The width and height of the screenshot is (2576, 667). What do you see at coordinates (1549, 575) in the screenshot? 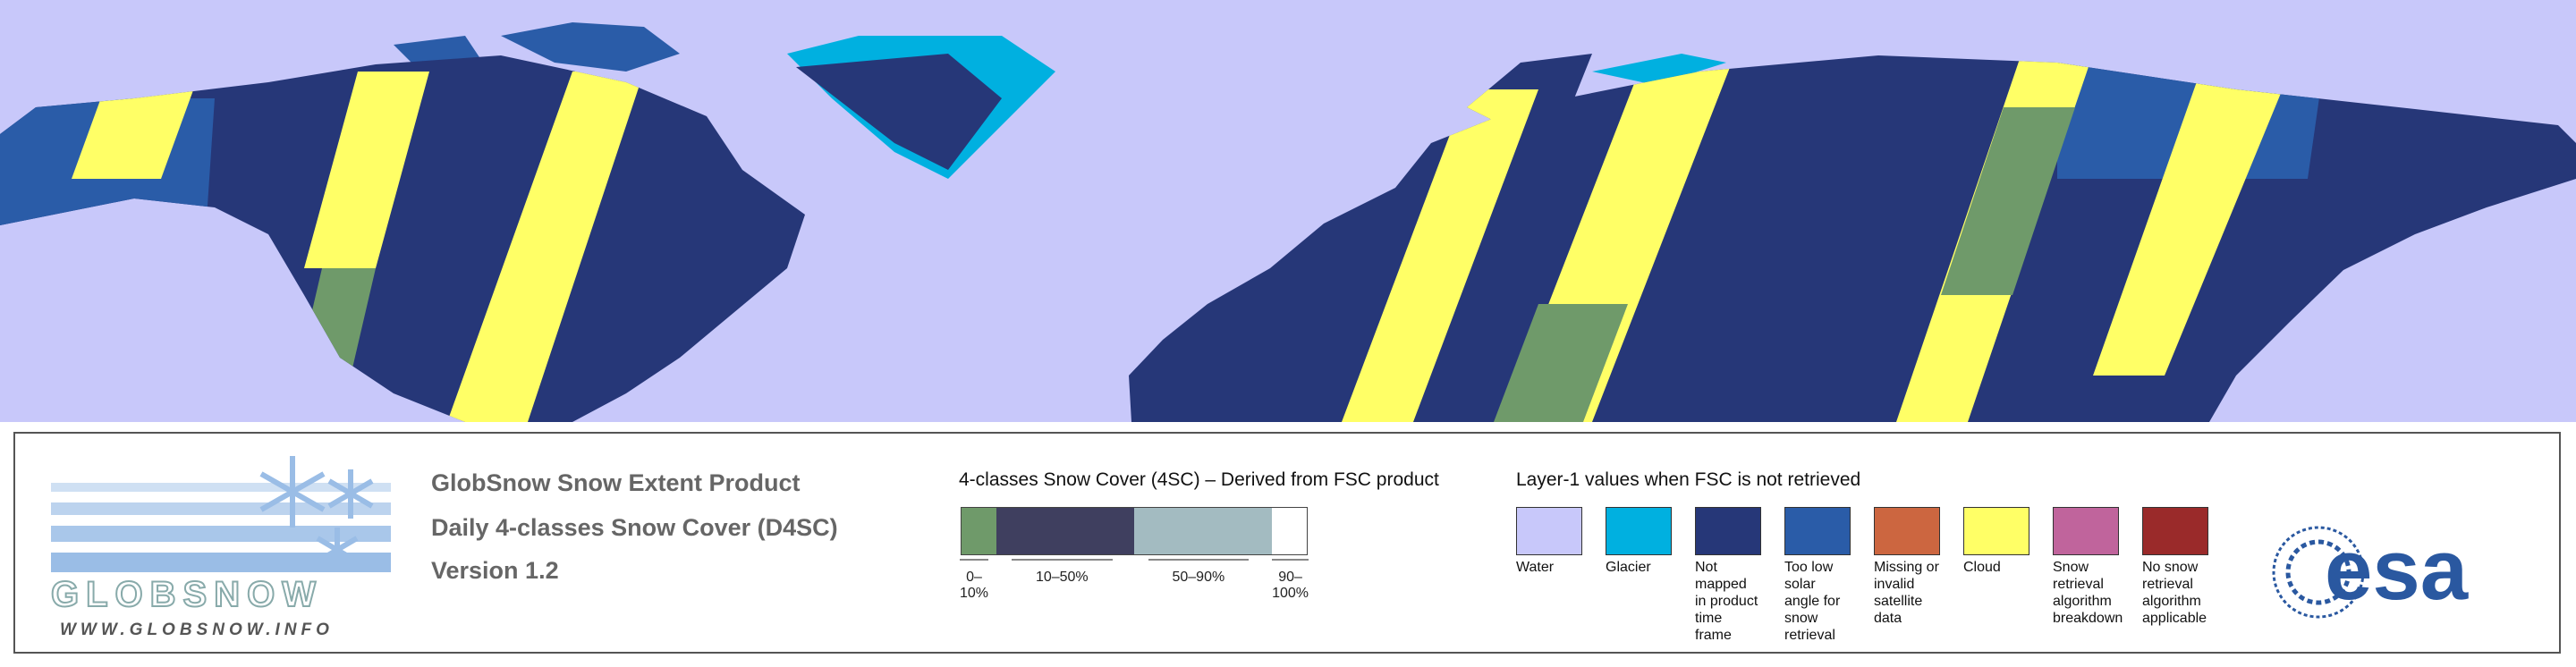
I see `layer1-item: Water` at bounding box center [1549, 575].